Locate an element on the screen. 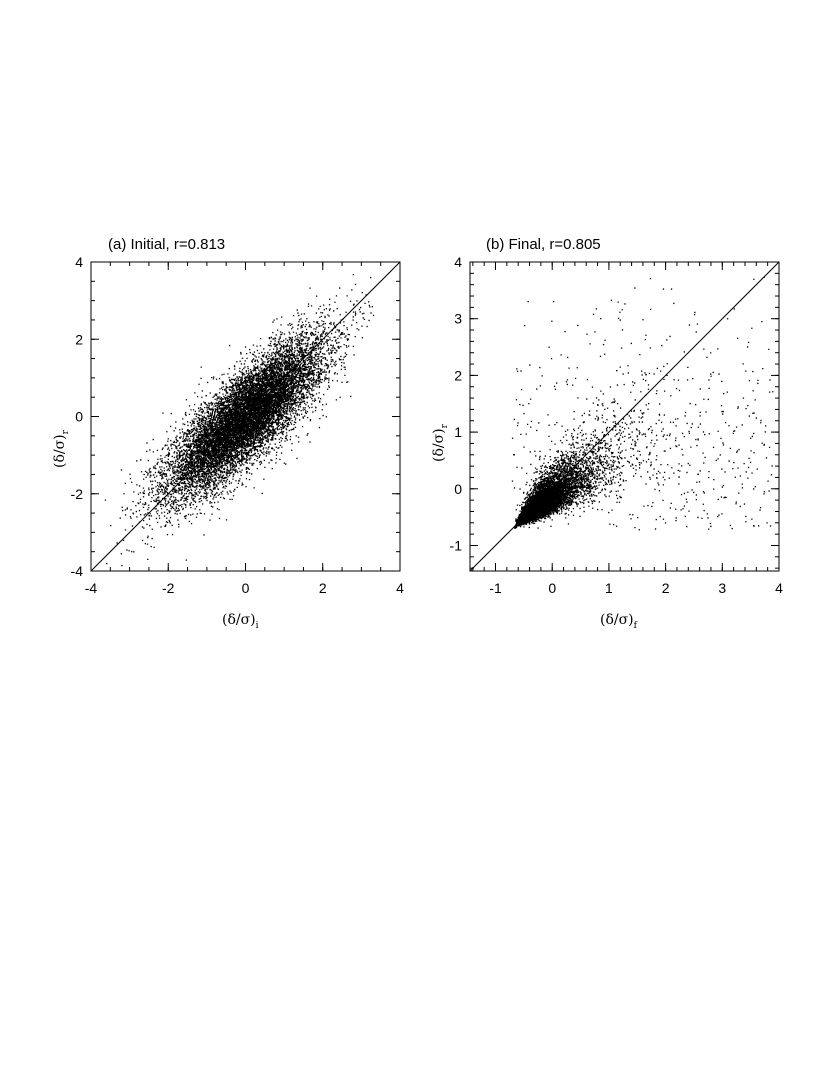 The image size is (830, 1075). panel-a-ylabel: (δ/σ)r is located at coordinates (61, 448).